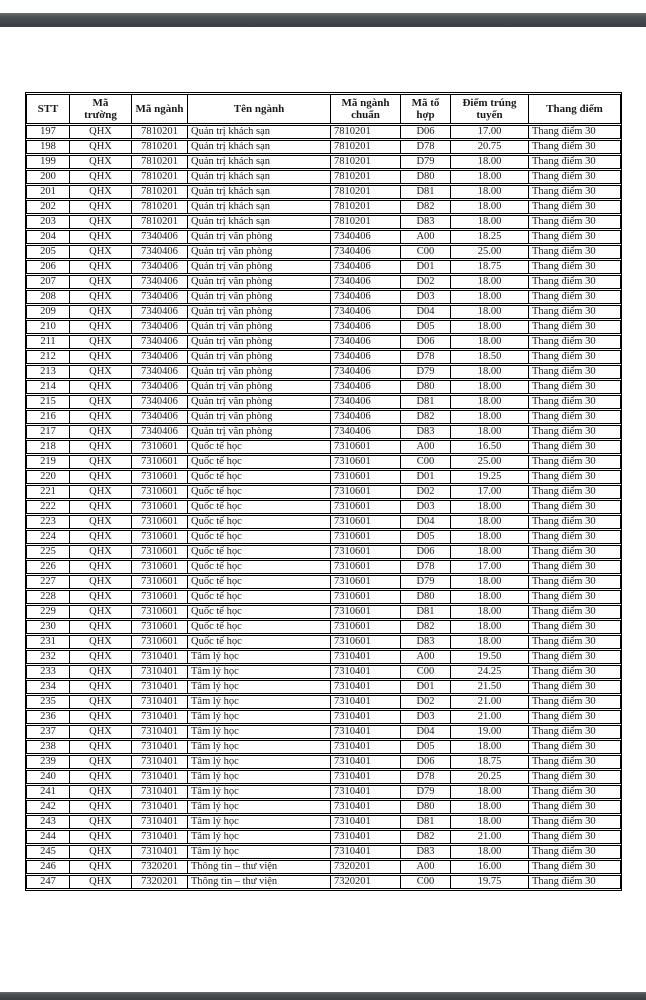 The width and height of the screenshot is (646, 1000). Describe the element at coordinates (426, 507) in the screenshot. I see `cell-ma-to-hop: D03` at that location.